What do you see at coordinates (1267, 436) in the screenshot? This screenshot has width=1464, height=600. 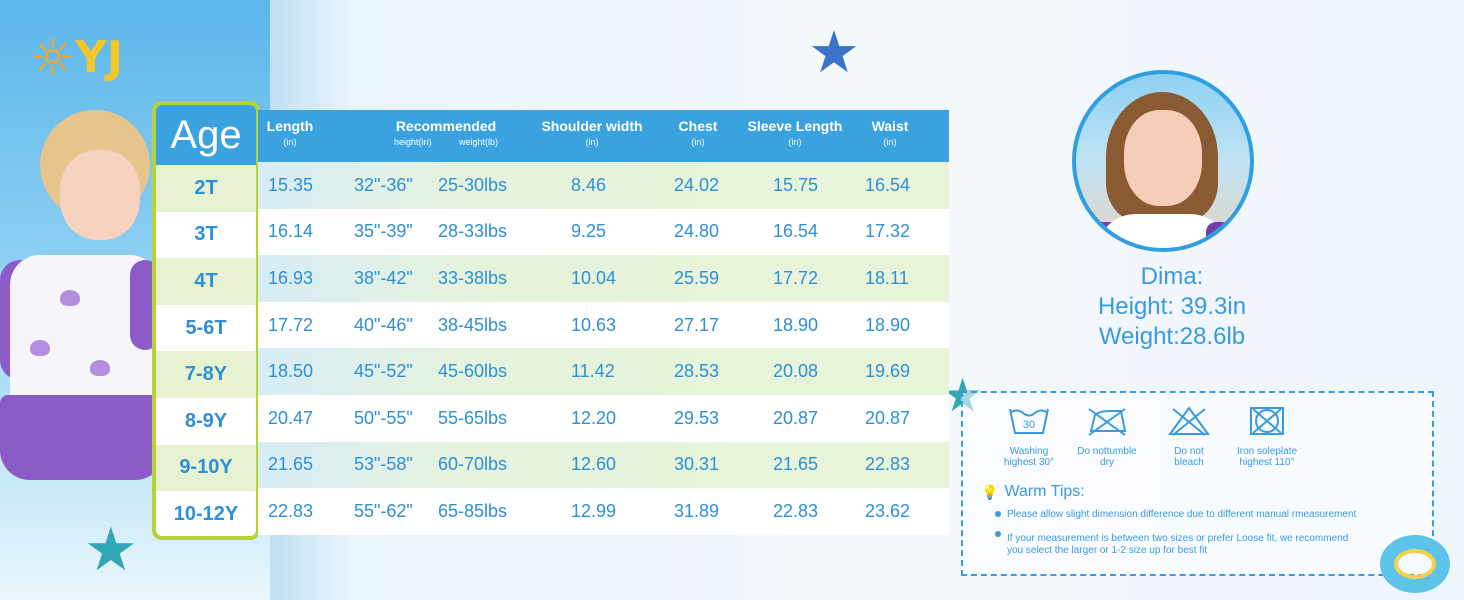 I see `care-item-iron: Iron soleplate highest 110°` at bounding box center [1267, 436].